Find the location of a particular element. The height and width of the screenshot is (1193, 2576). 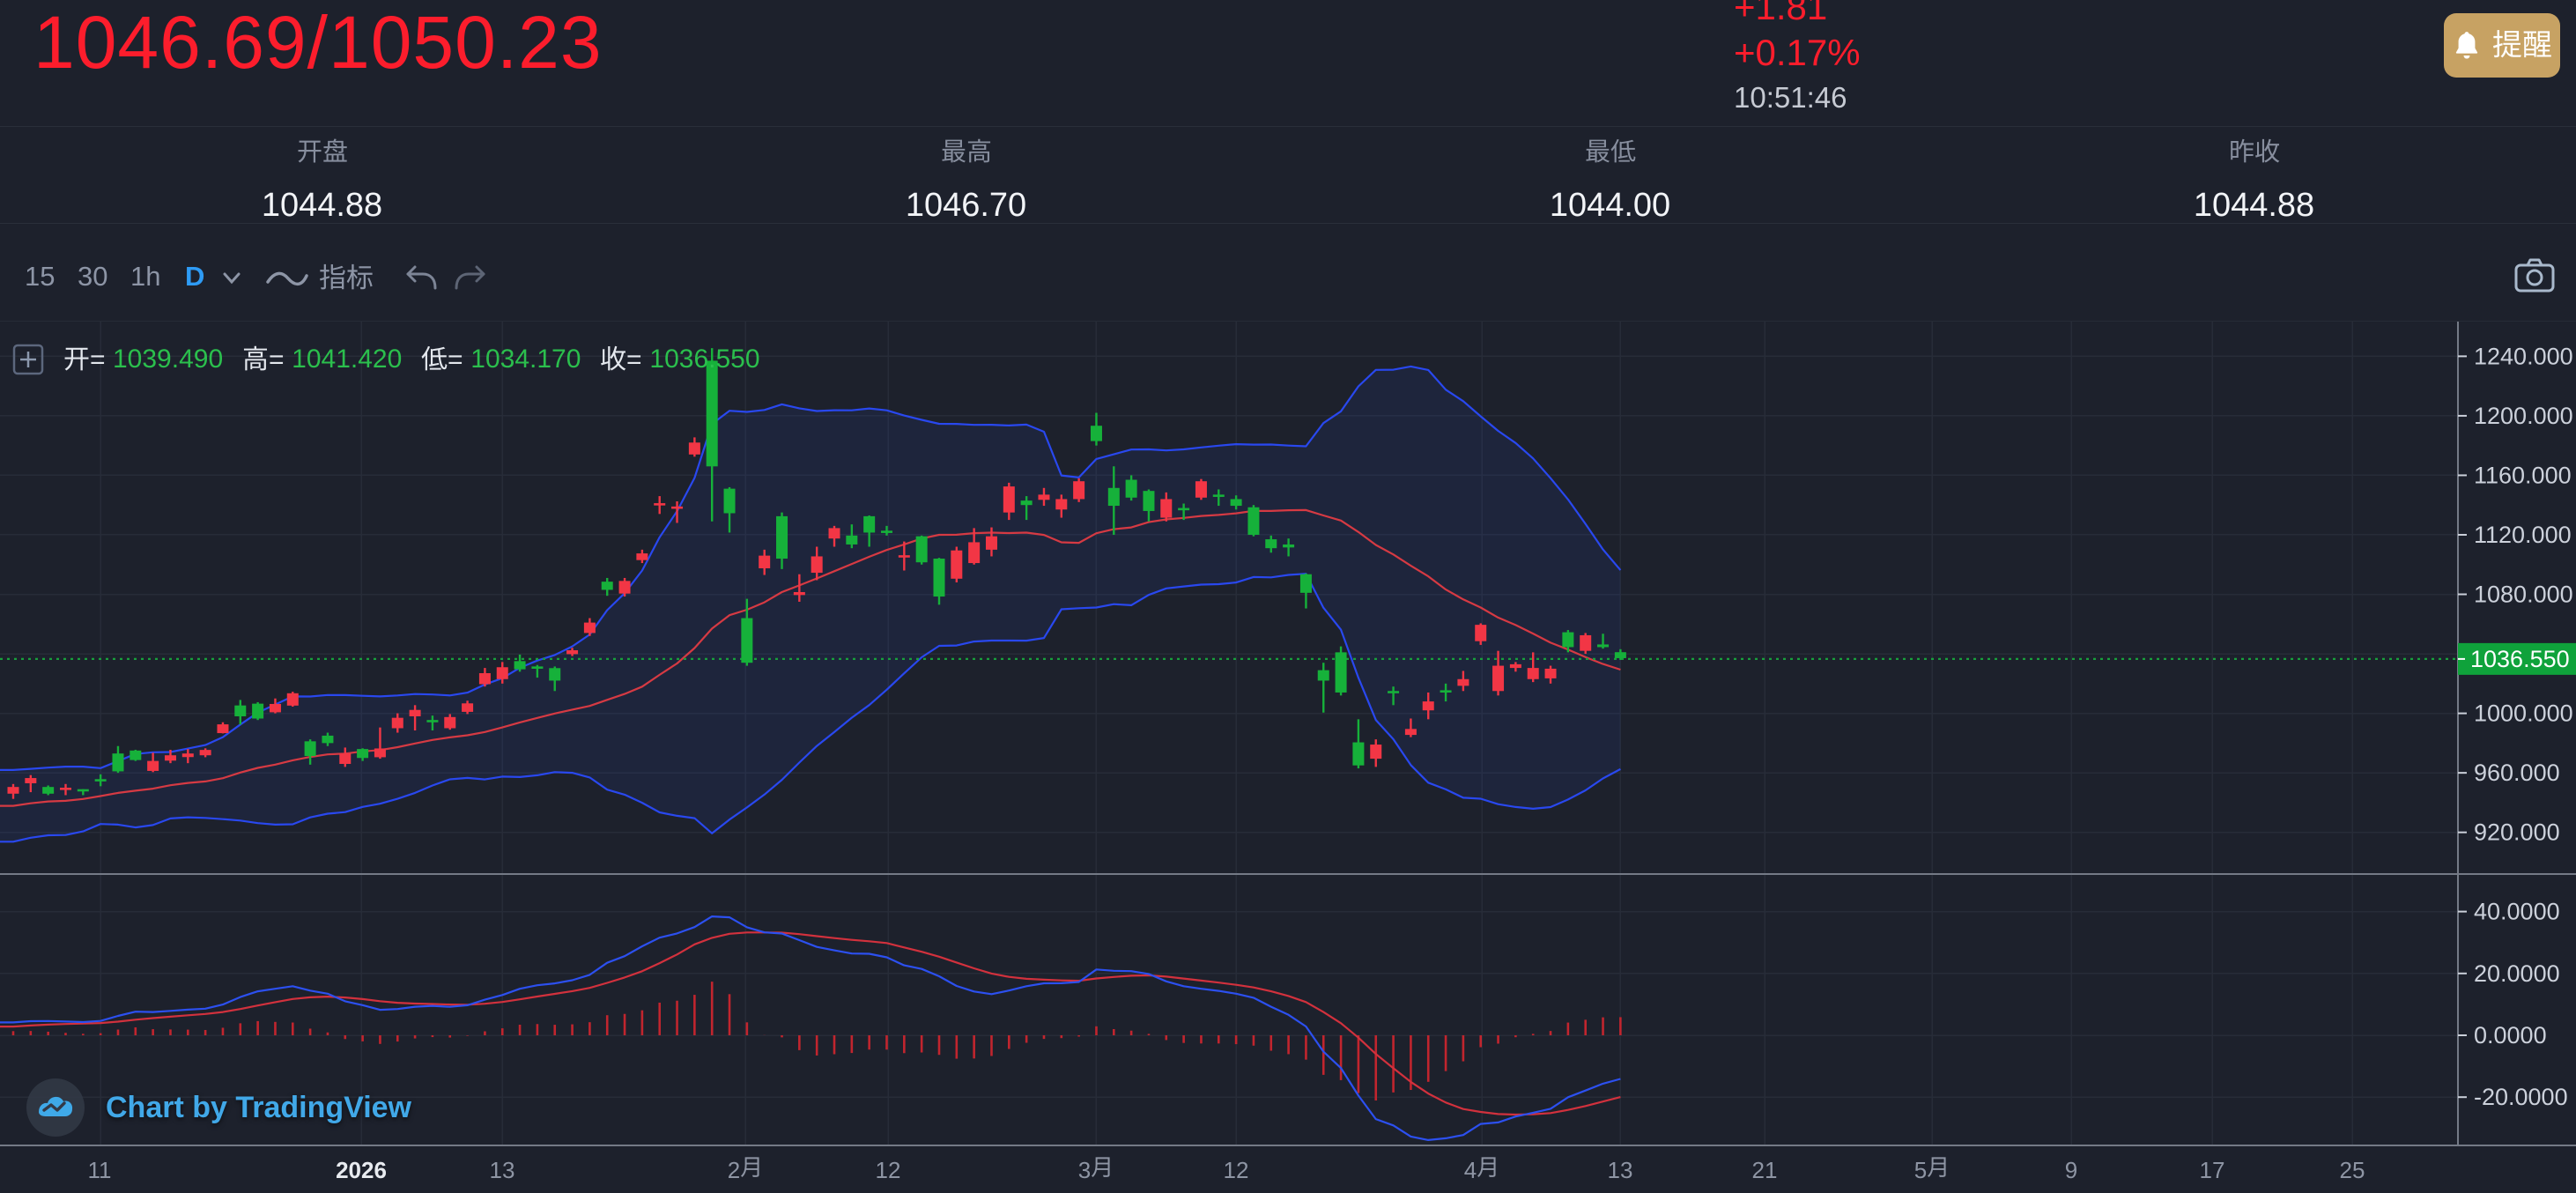

svg-text: 1080.000 is located at coordinates (2524, 595).